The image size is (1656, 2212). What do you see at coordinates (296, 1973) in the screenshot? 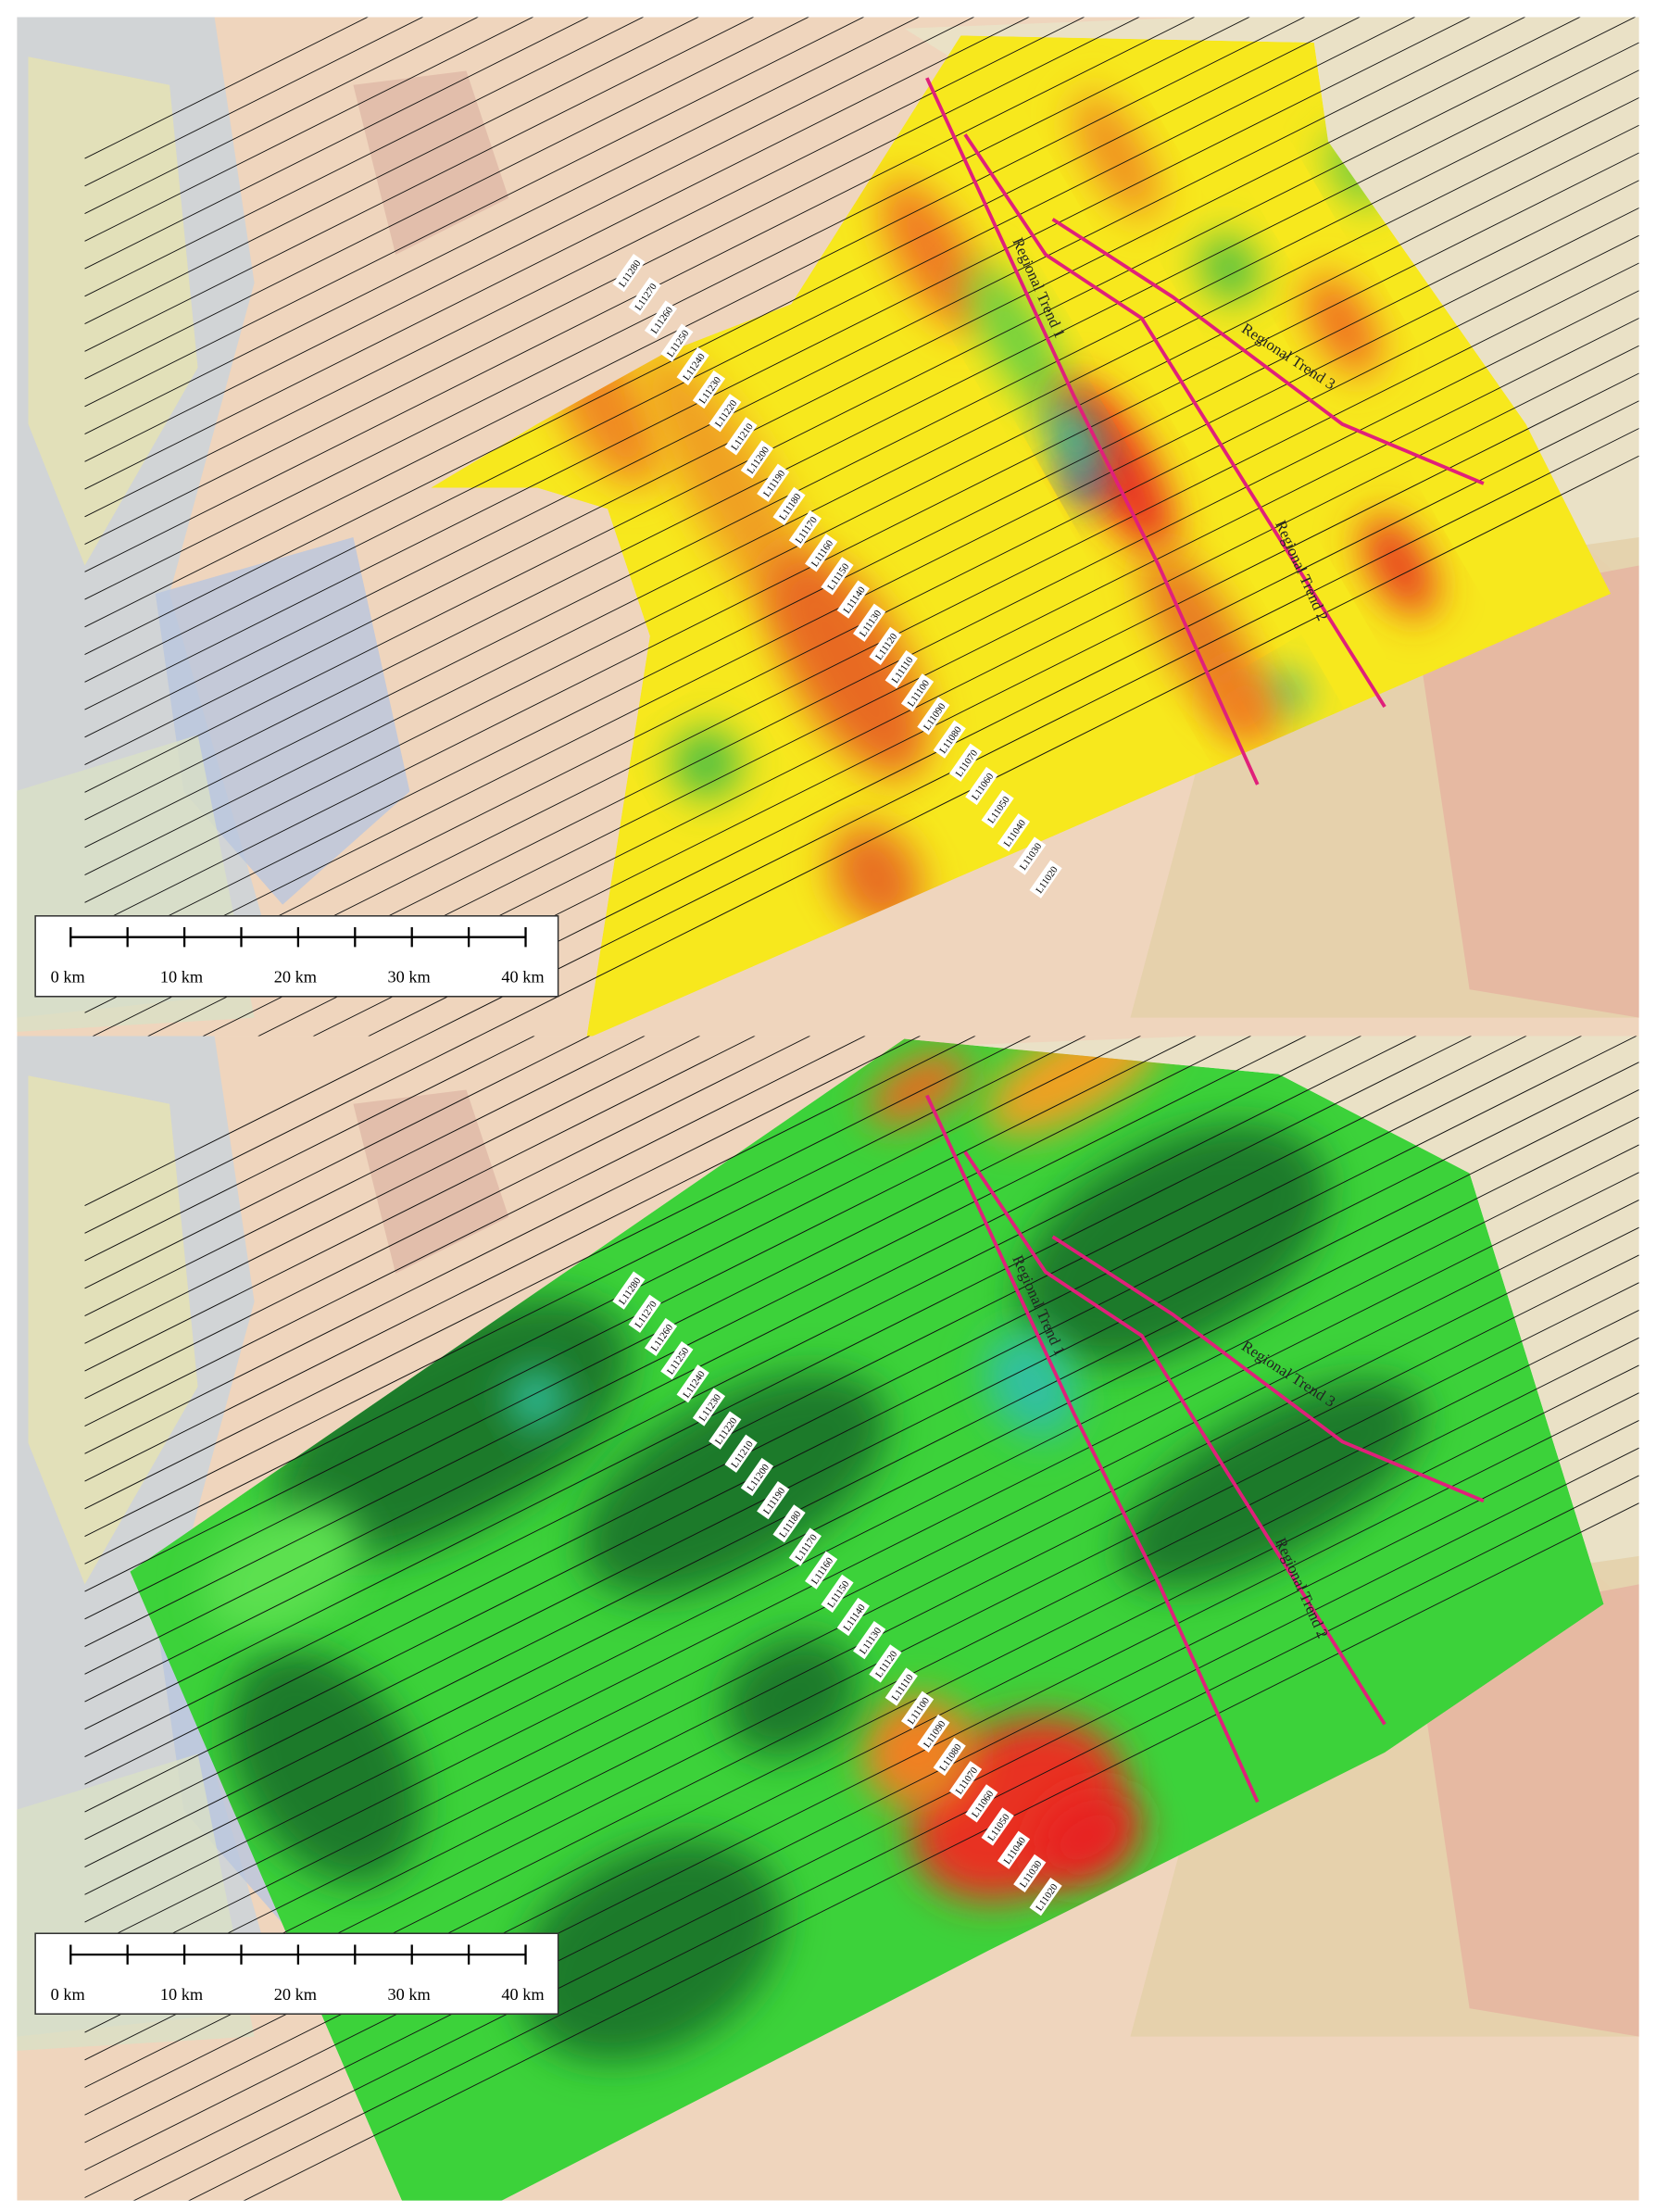
I see `scale-box` at bounding box center [296, 1973].